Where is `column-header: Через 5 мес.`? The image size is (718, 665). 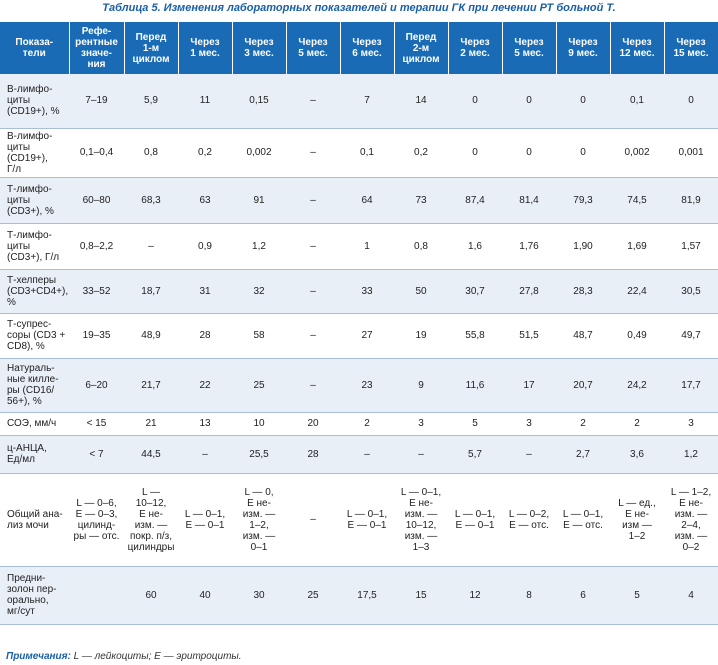
column-header: Через 5 мес. is located at coordinates (313, 48).